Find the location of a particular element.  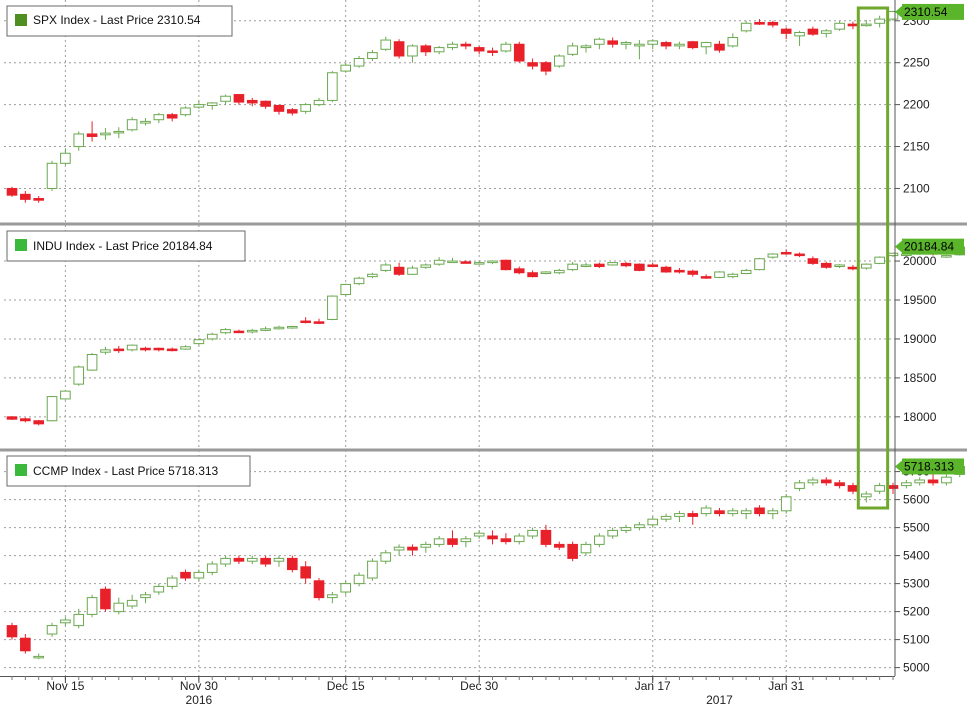

last-price-tag-label: 2310.54 is located at coordinates (926, 12).